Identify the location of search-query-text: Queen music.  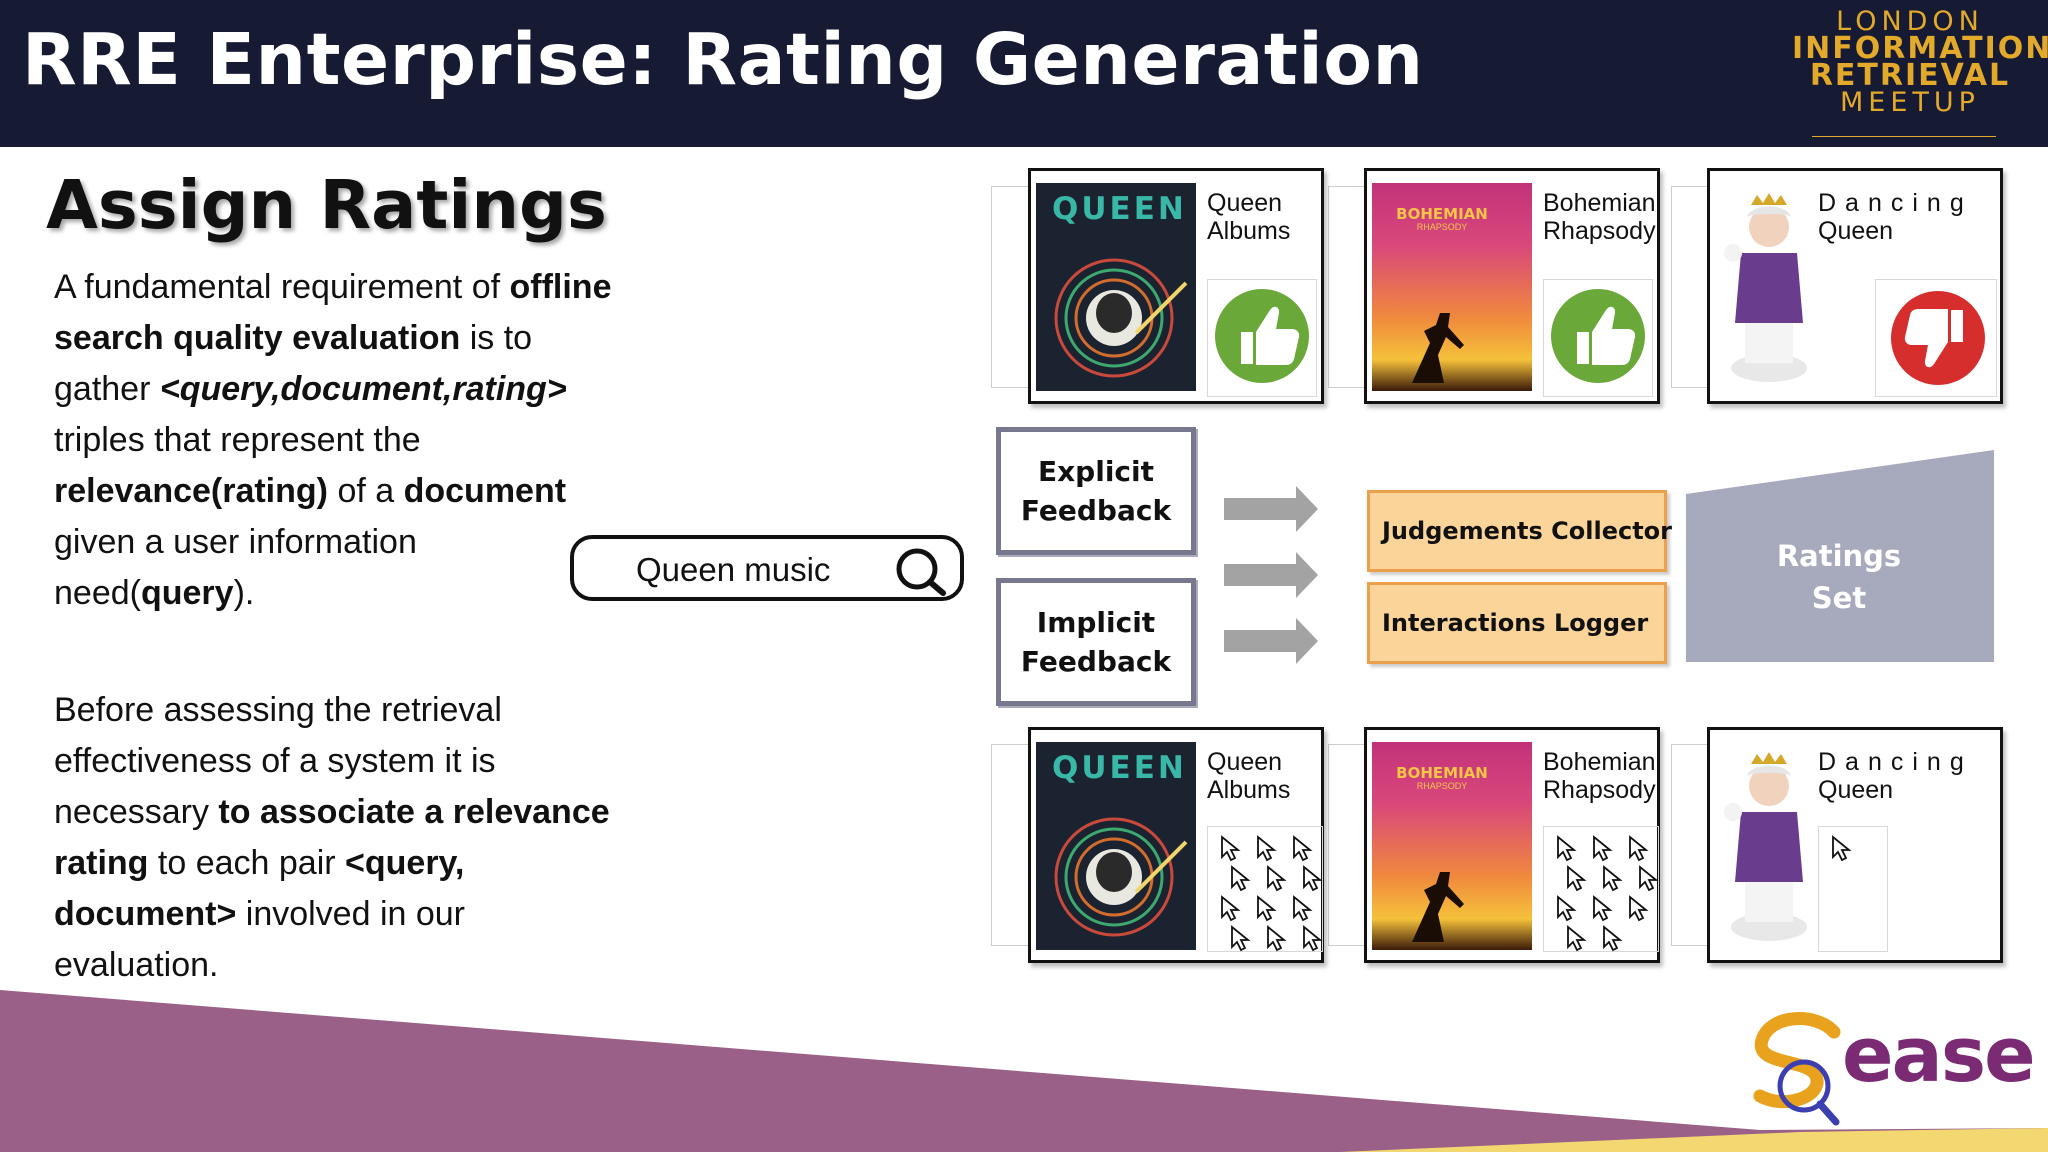
(733, 569).